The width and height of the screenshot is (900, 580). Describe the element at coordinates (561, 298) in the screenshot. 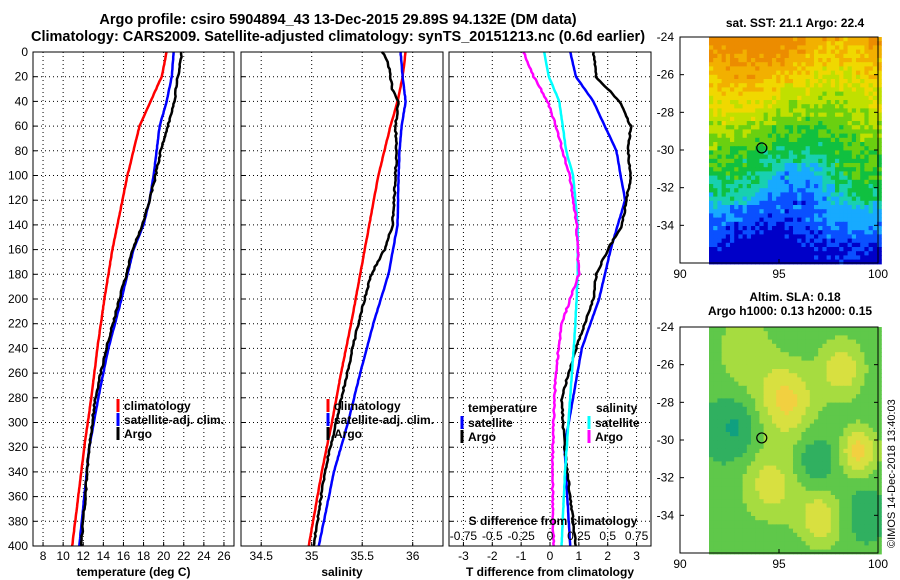

I see `series-line-s-satellite` at that location.